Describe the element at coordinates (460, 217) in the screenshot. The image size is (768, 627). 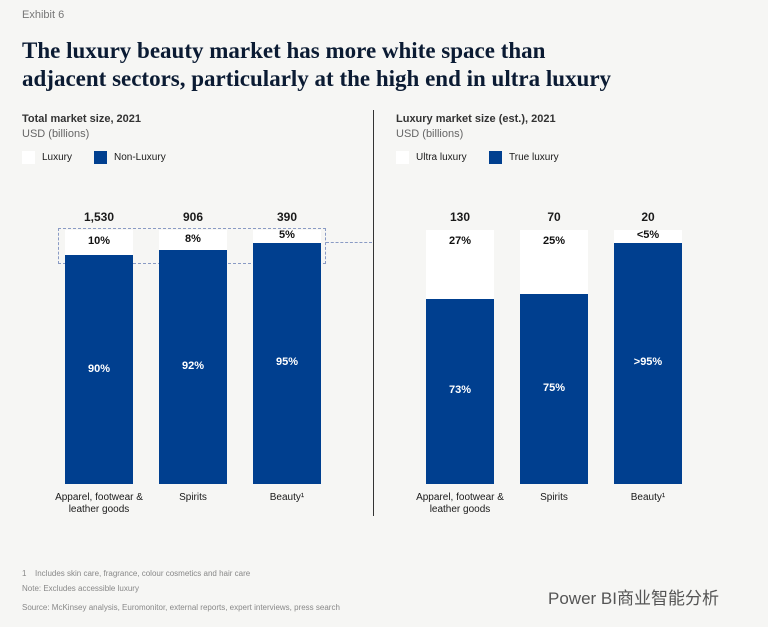
I see `total-label: 130` at that location.